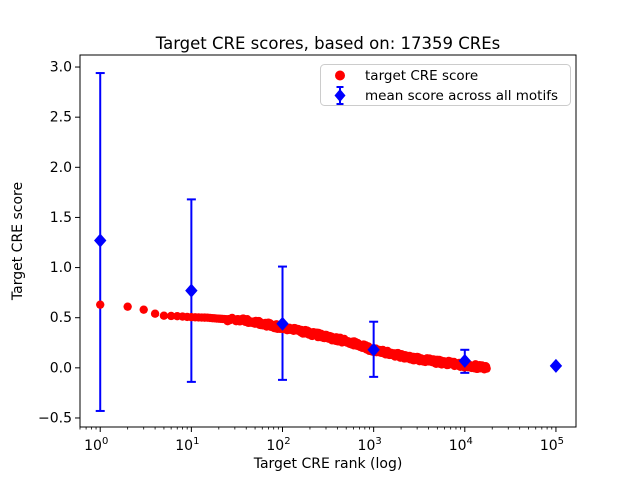 This screenshot has width=640, height=480. What do you see at coordinates (328, 43) in the screenshot?
I see `chart-title: Target CRE scores, based on: 17359 CREs` at bounding box center [328, 43].